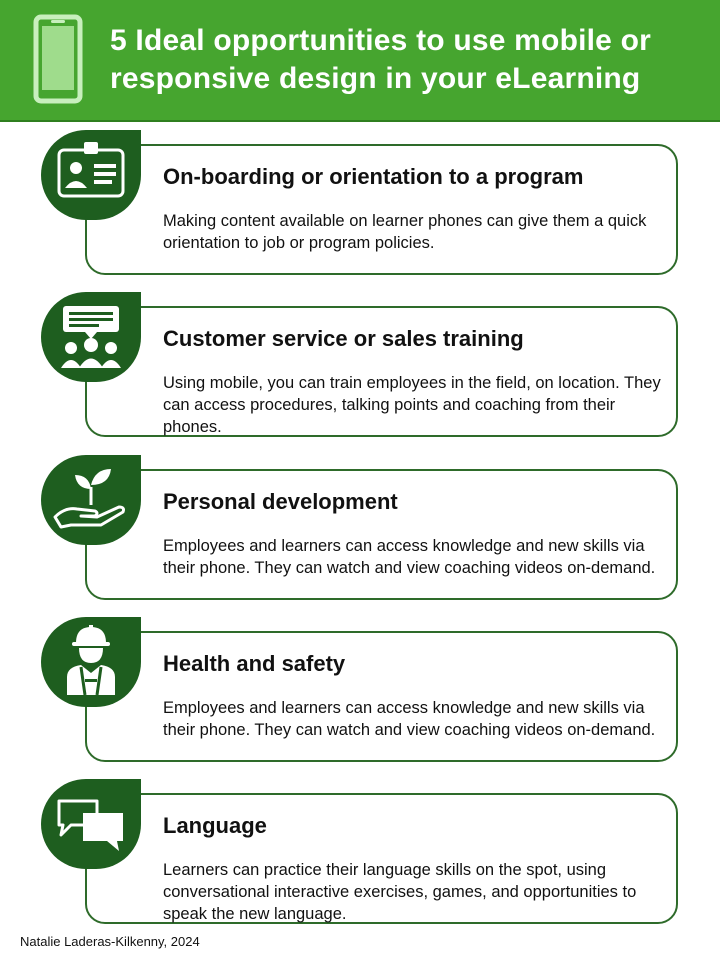 This screenshot has width=720, height=960. I want to click on construction-worker-icon, so click(91, 660).